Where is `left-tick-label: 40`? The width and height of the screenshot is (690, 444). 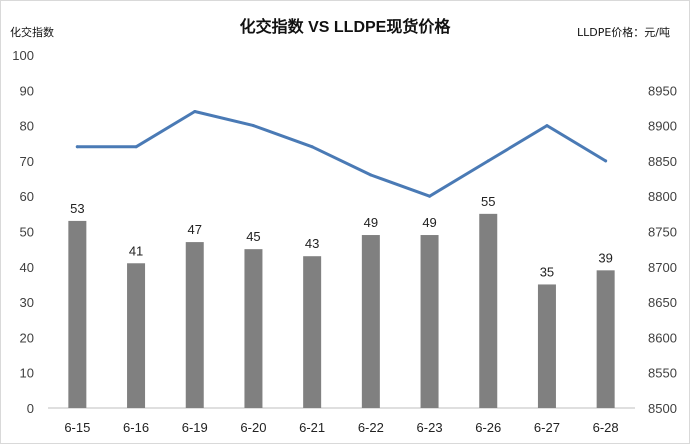 left-tick-label: 40 is located at coordinates (27, 267).